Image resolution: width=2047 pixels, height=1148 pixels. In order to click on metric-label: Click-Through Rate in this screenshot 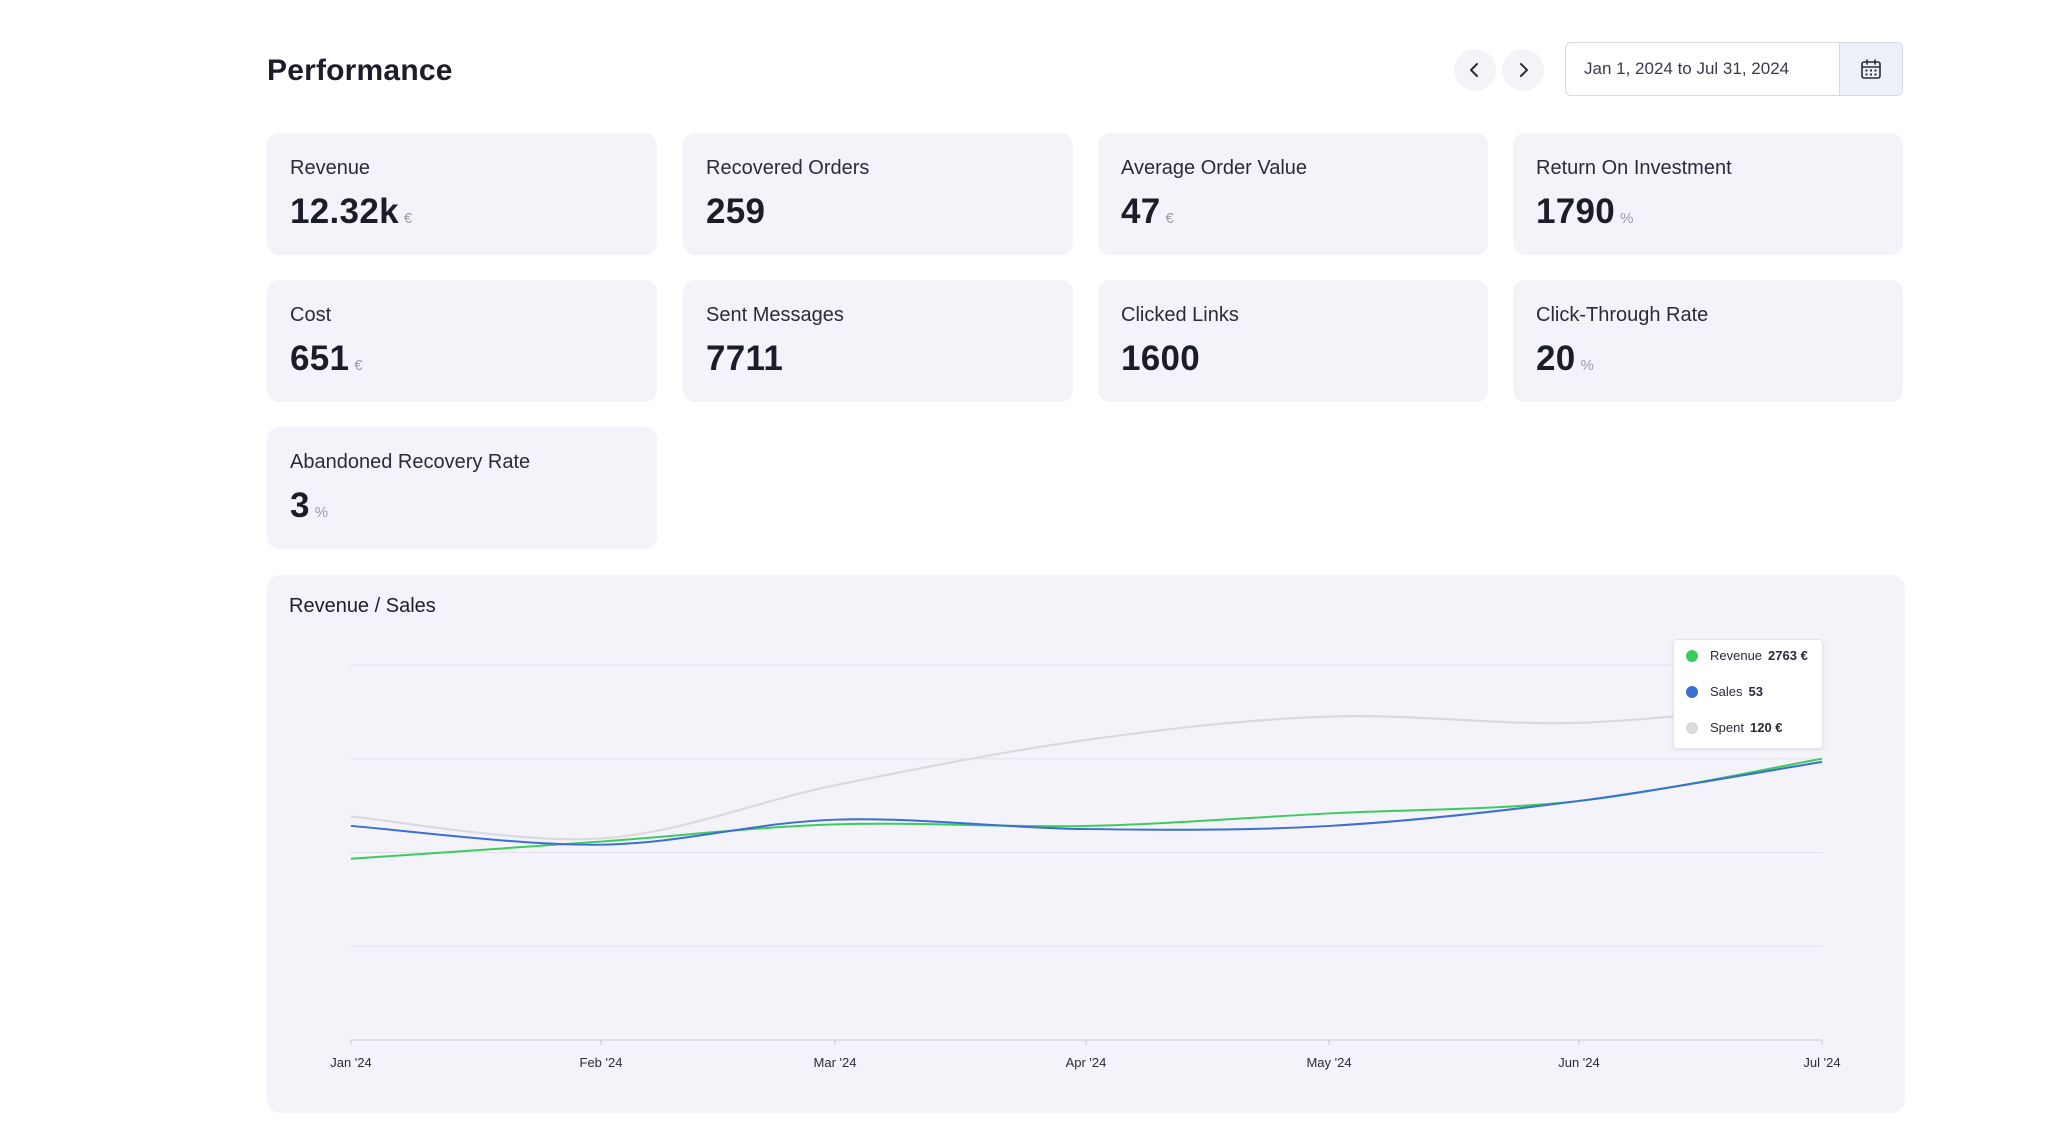, I will do `click(1622, 315)`.